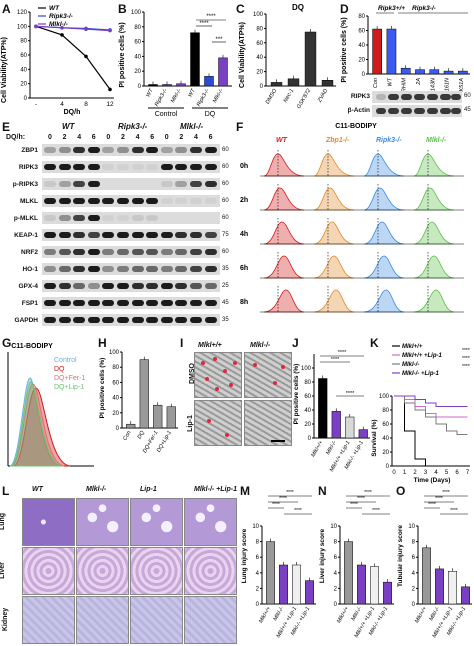  Describe the element at coordinates (30, 269) in the screenshot. I see `panel-e-row-label: HO-1` at that location.